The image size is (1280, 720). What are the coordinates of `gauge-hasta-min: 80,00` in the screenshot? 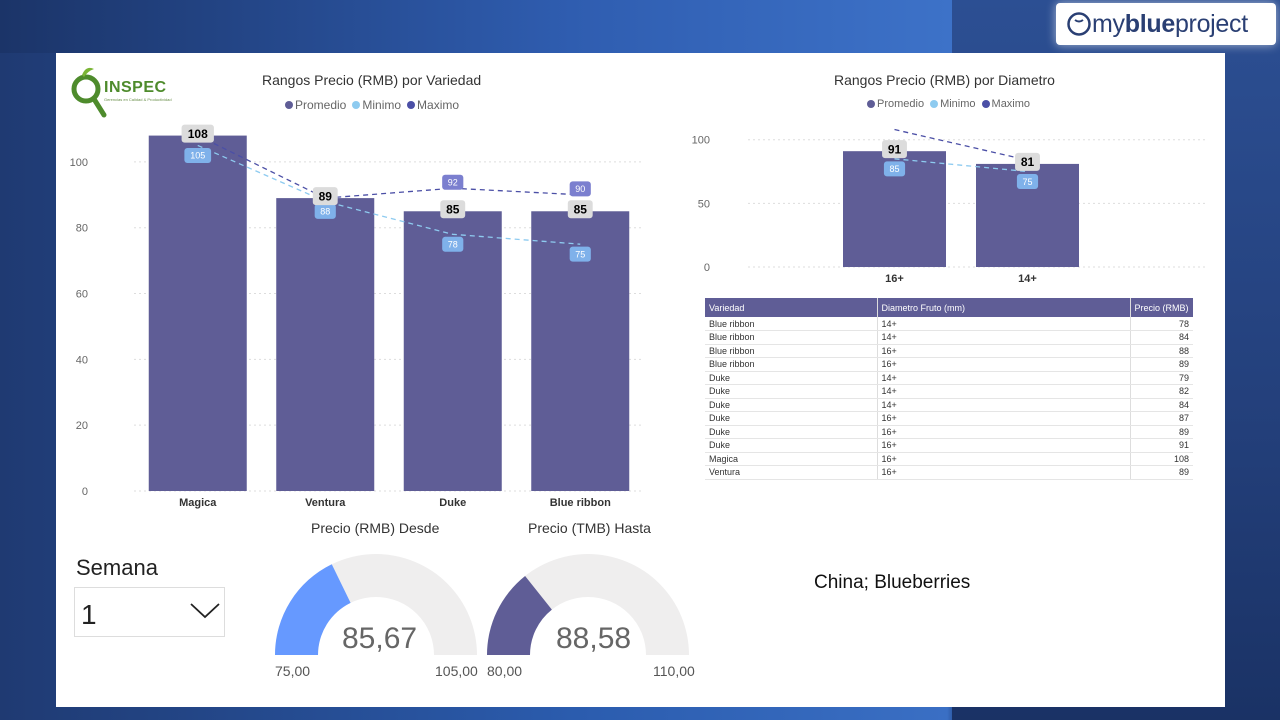 It's located at (505, 671).